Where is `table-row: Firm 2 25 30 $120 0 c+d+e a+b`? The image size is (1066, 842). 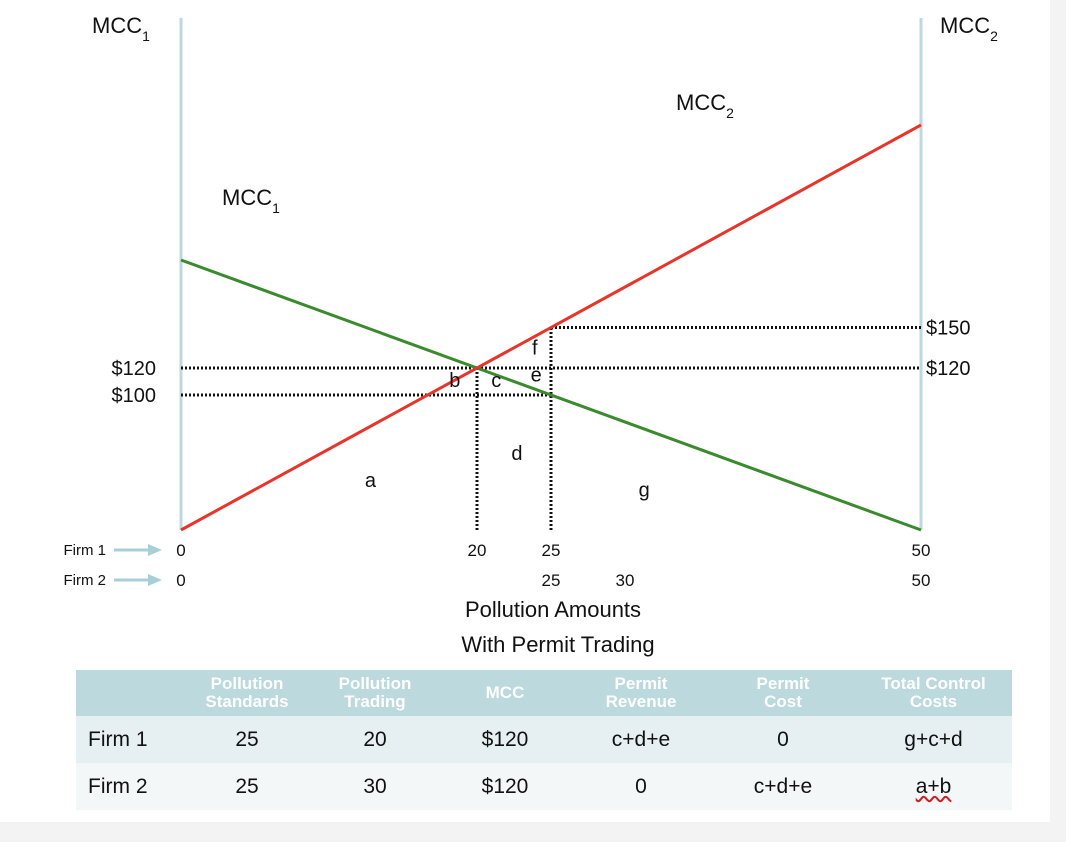 table-row: Firm 2 25 30 $120 0 c+d+e a+b is located at coordinates (544, 786).